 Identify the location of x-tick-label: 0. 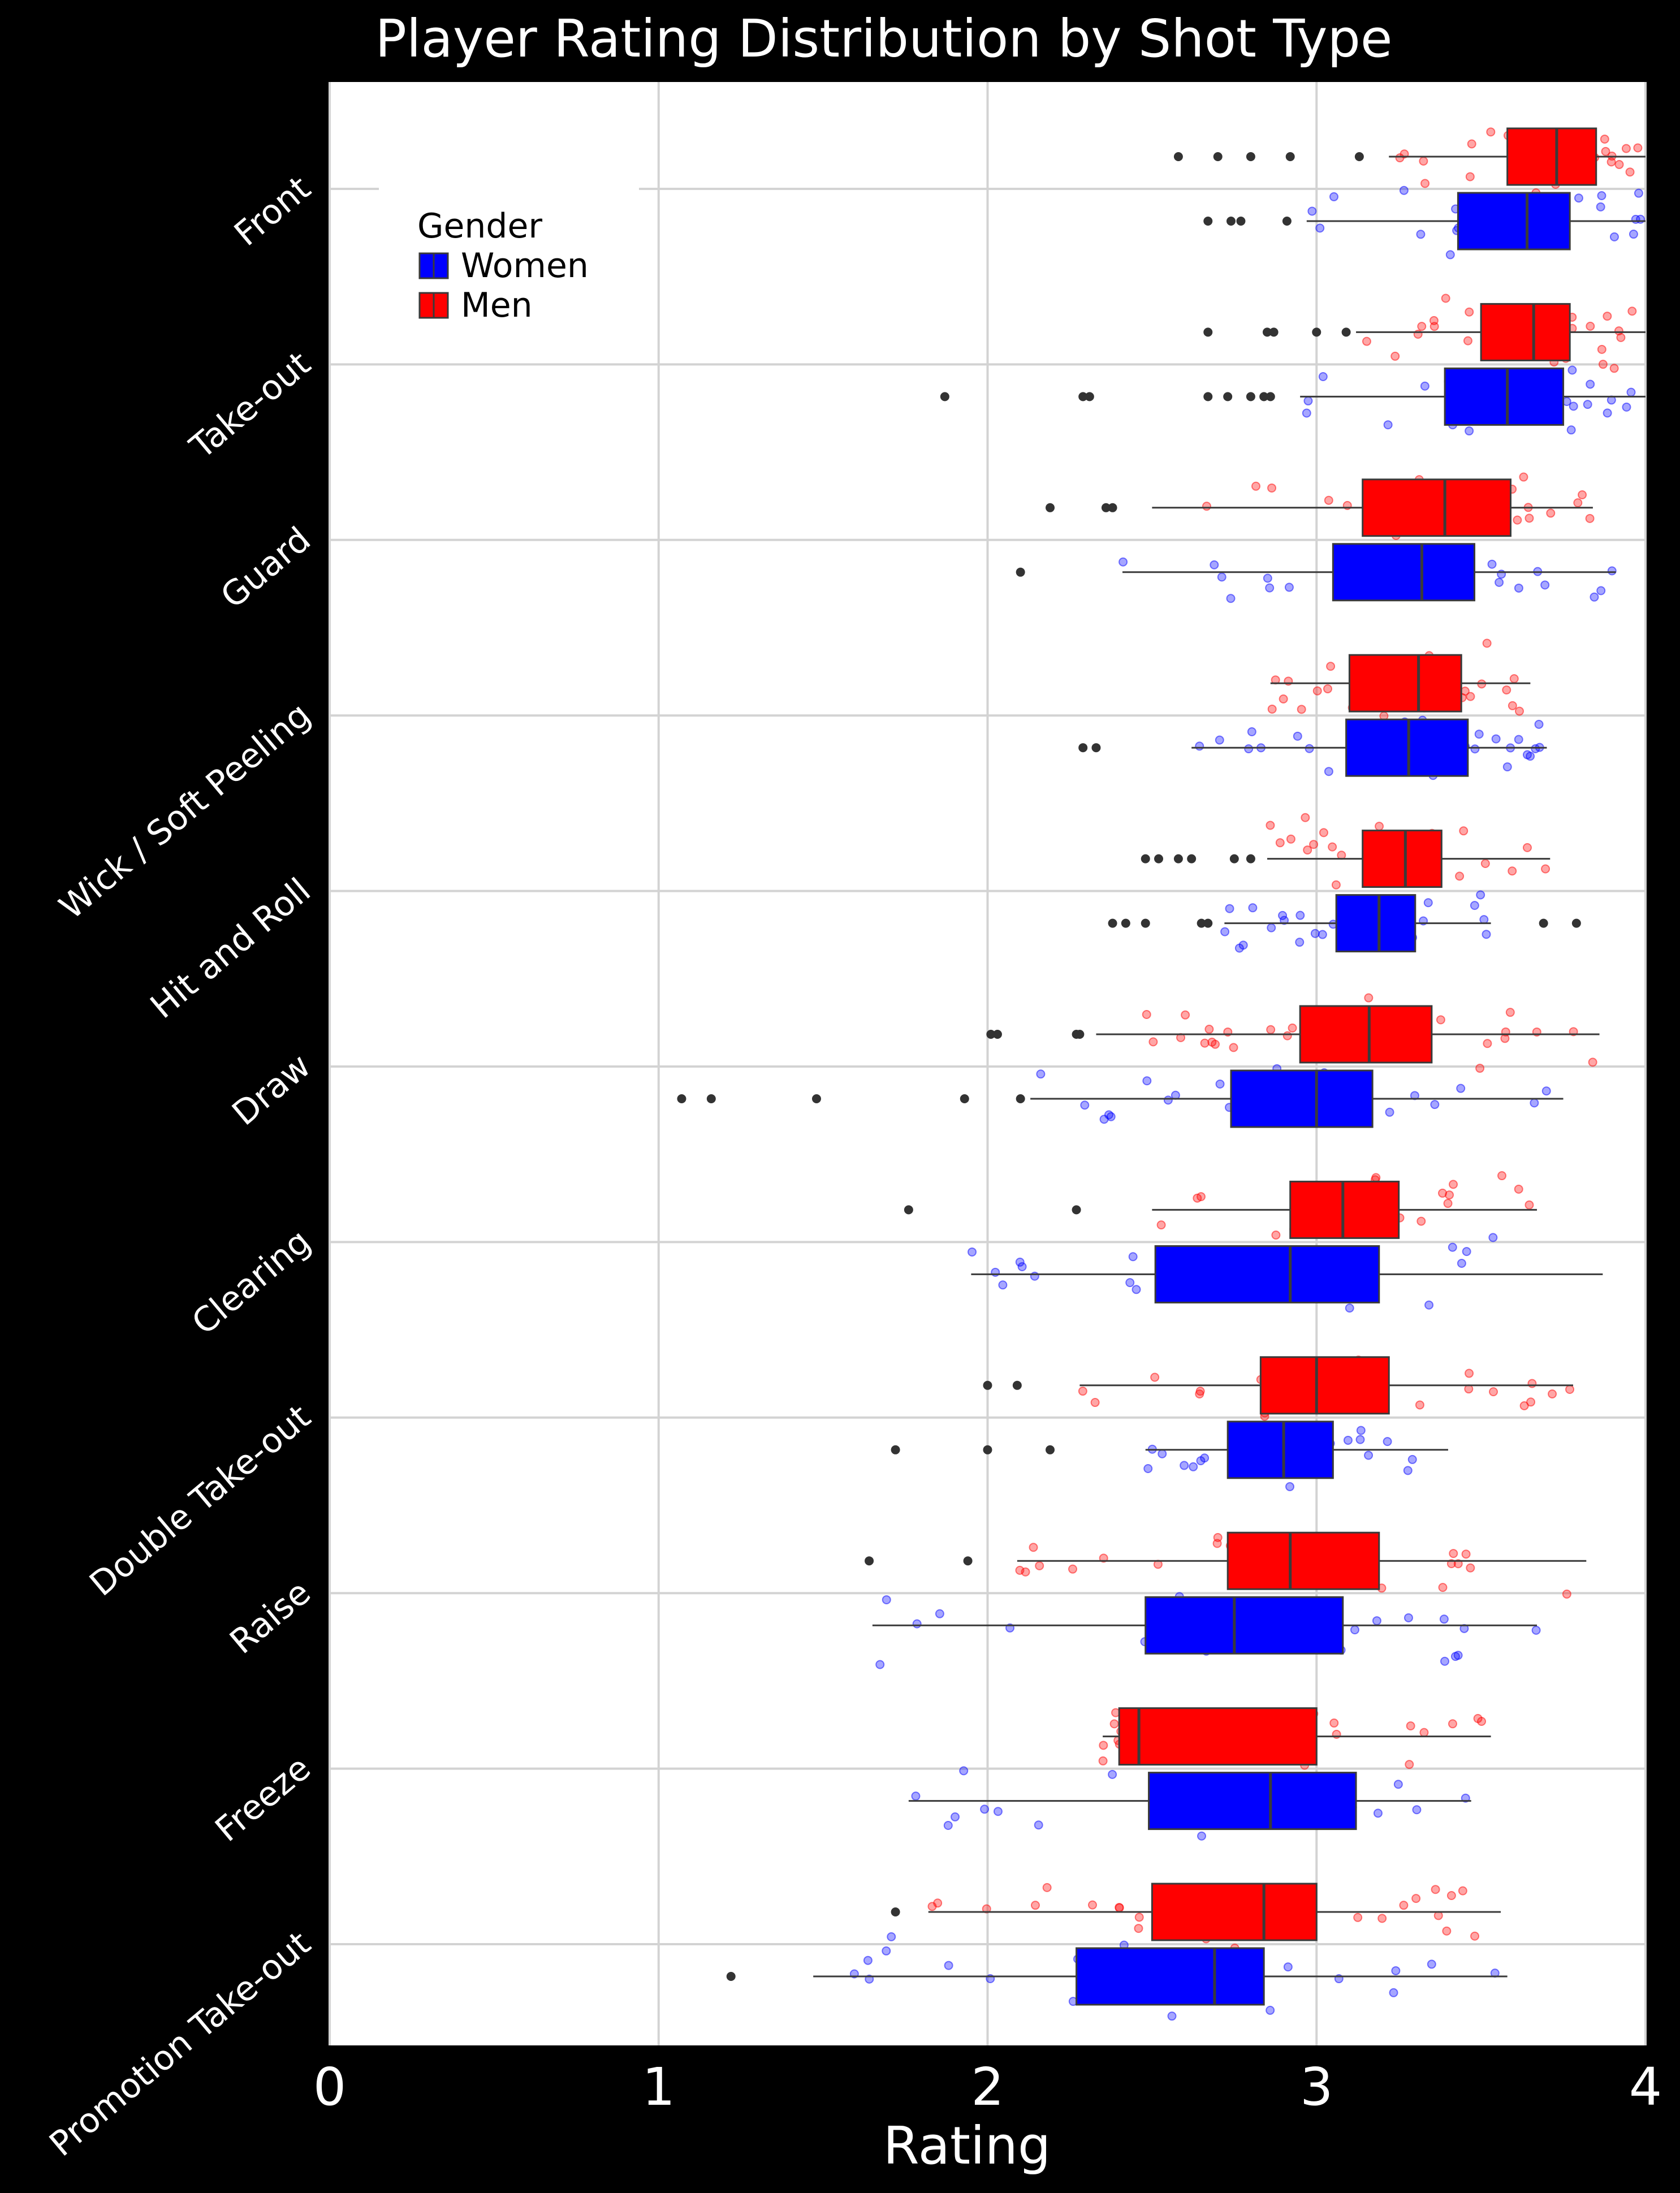
(330, 2087).